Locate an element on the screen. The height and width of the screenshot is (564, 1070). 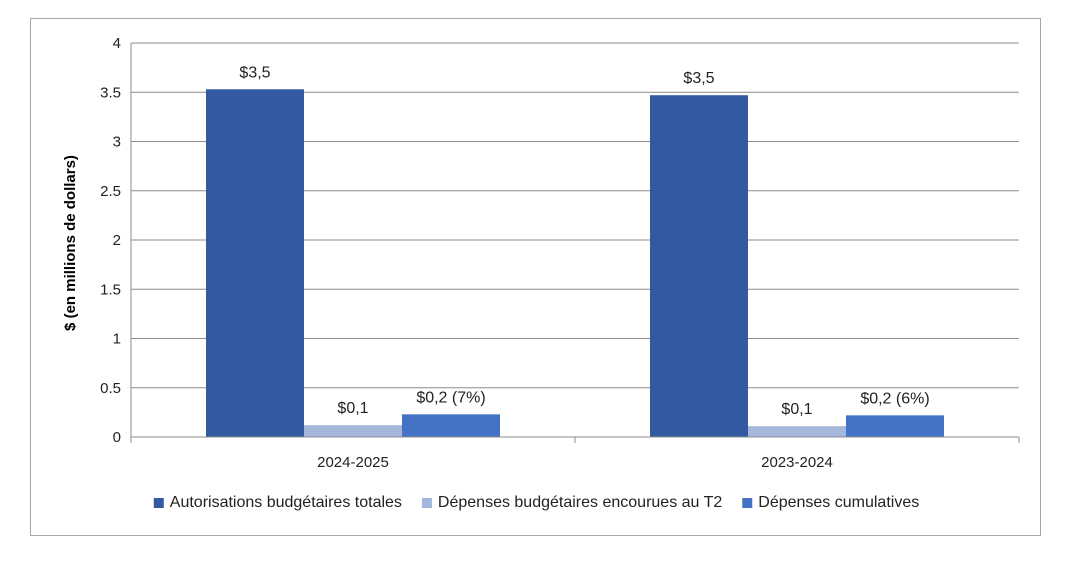
data-label: $0,2 (7%) is located at coordinates (450, 397).